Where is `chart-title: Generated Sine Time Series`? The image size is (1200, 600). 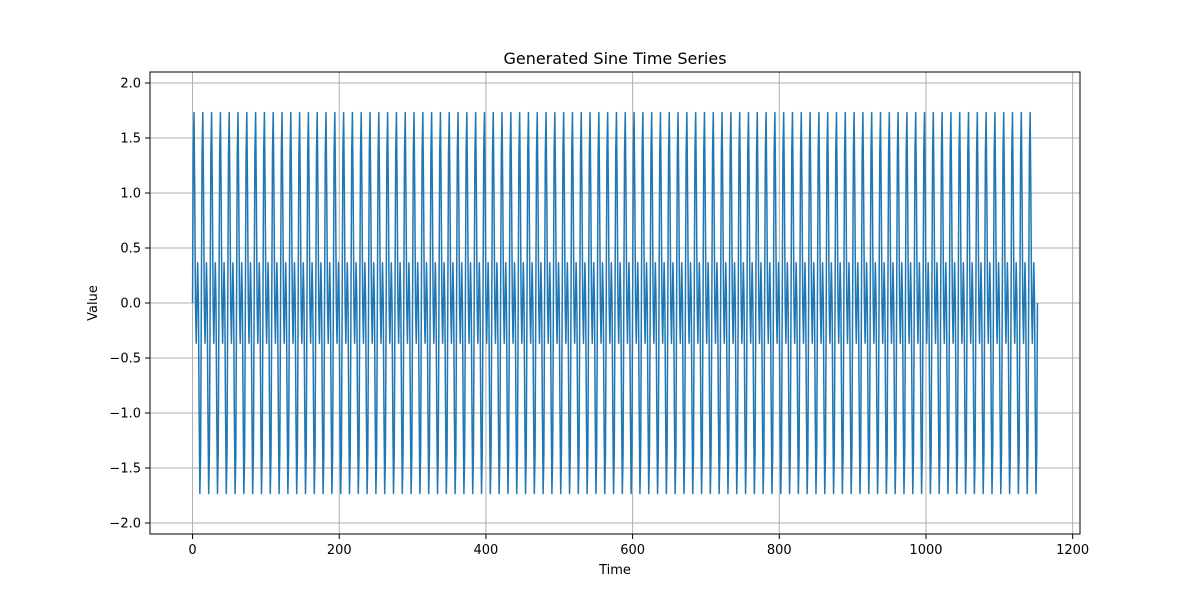 chart-title: Generated Sine Time Series is located at coordinates (614, 58).